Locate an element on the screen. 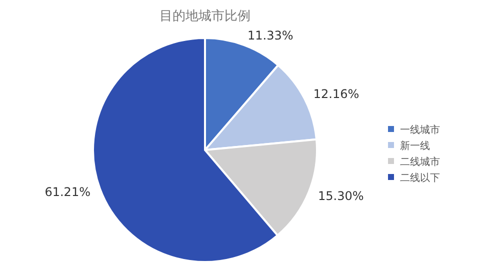  data-label: 11.33% is located at coordinates (271, 35).